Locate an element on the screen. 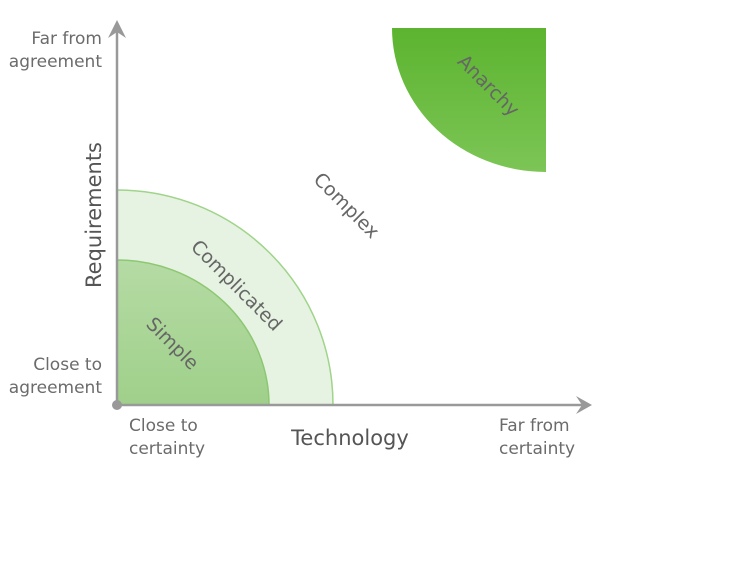 The image size is (744, 574). x-high-label: Far from certainty is located at coordinates (537, 437).